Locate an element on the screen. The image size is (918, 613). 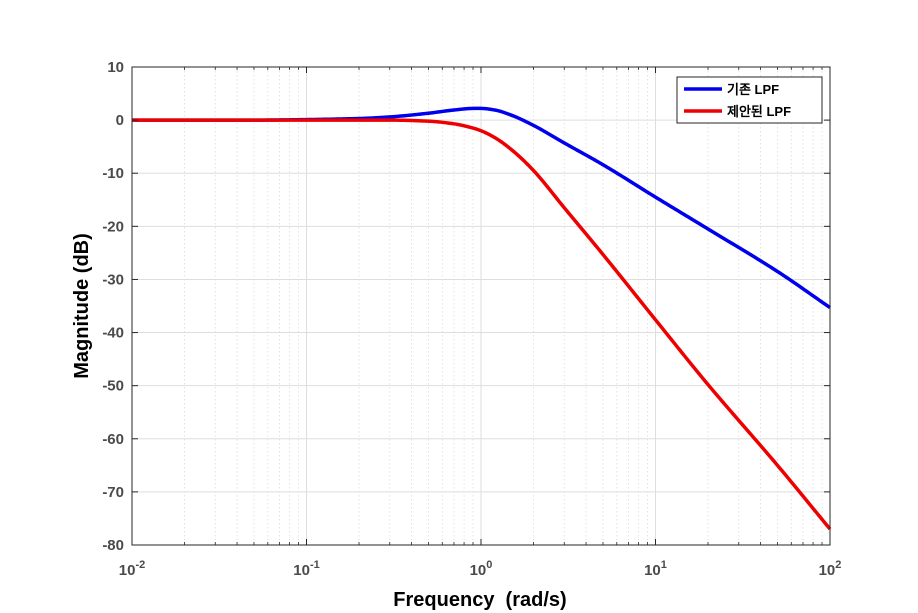
legend: 기존 LPF 제안된 LPF is located at coordinates (749, 100).